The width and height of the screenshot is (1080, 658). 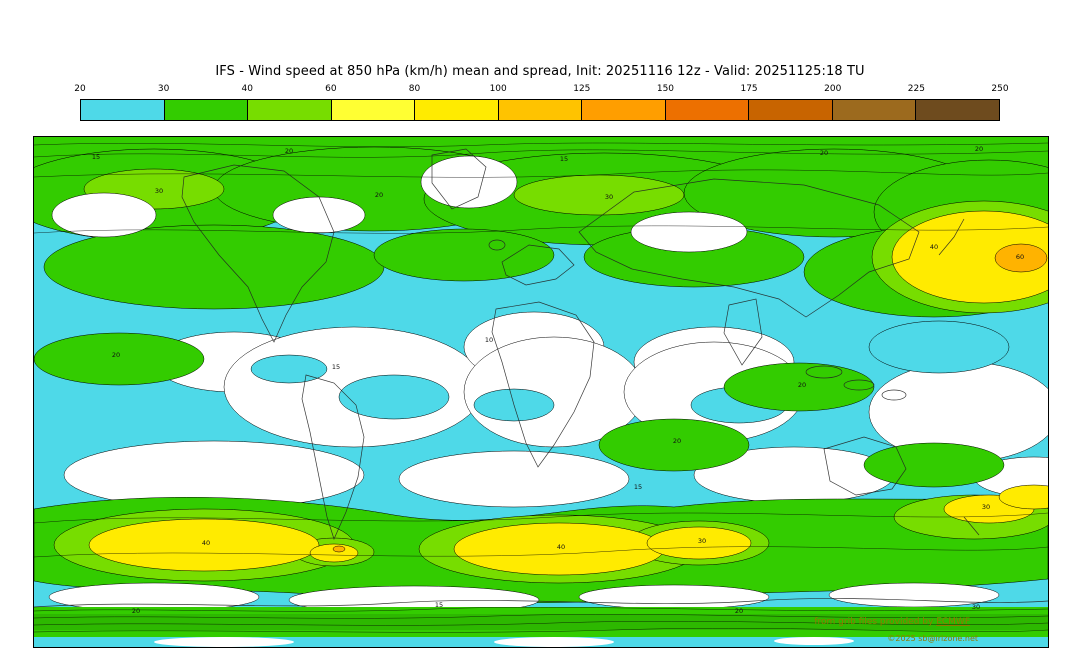 What do you see at coordinates (582, 89) in the screenshot?
I see `colorbar-tick-label: 125` at bounding box center [582, 89].